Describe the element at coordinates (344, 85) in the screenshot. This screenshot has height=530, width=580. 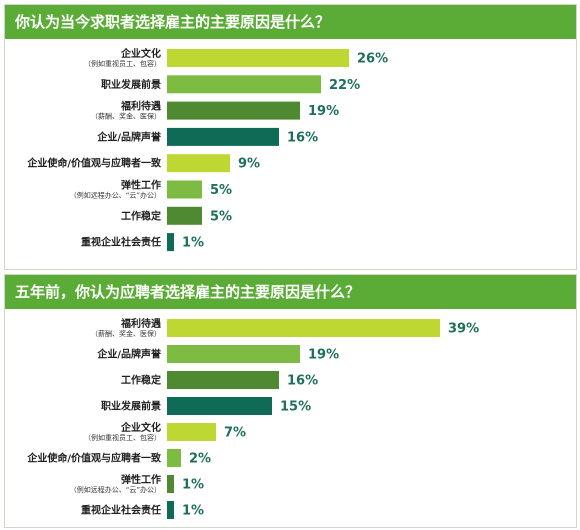
I see `value-label: 22%` at that location.